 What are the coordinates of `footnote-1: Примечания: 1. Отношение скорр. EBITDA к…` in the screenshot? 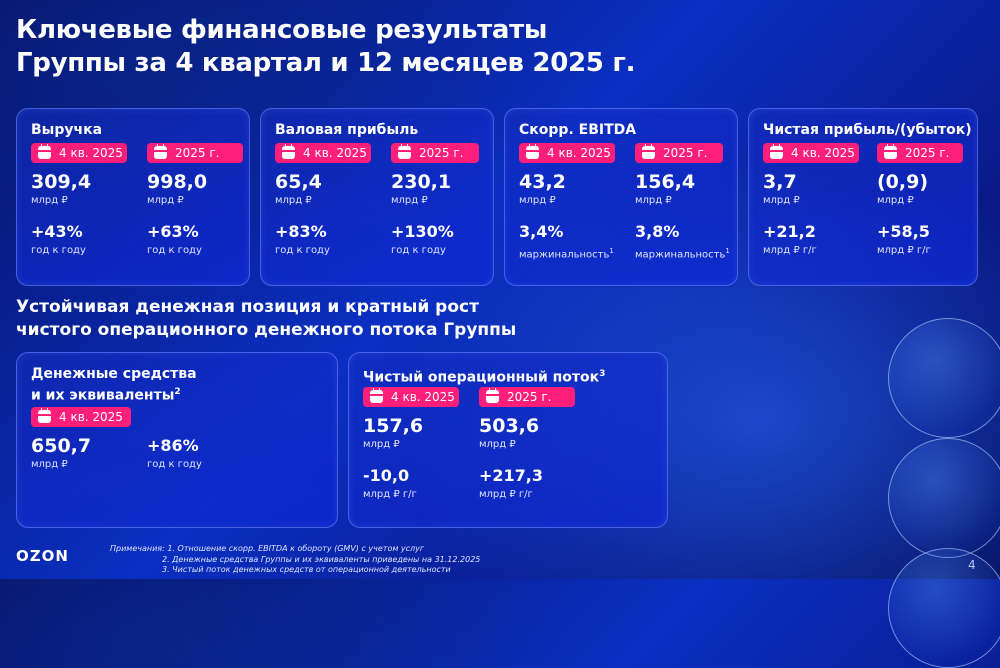 It's located at (267, 548).